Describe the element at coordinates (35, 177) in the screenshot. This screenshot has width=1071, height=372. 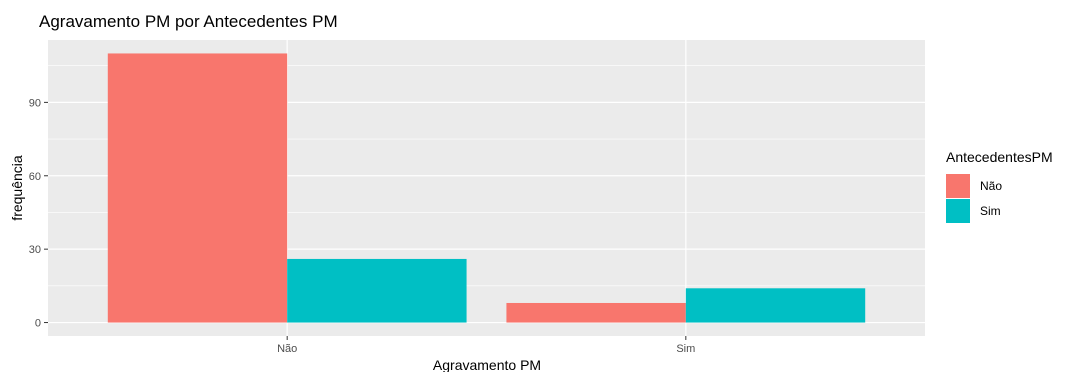
I see `y-tick-label: 60` at that location.